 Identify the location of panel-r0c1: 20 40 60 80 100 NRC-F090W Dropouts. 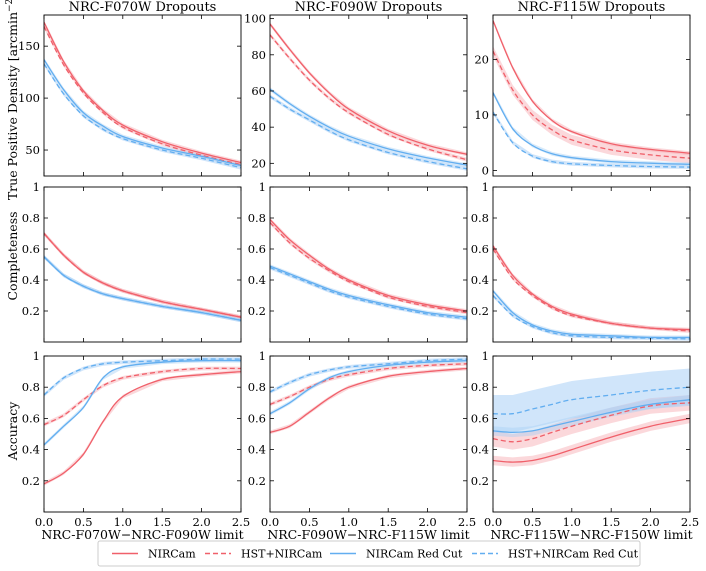
(356, 88).